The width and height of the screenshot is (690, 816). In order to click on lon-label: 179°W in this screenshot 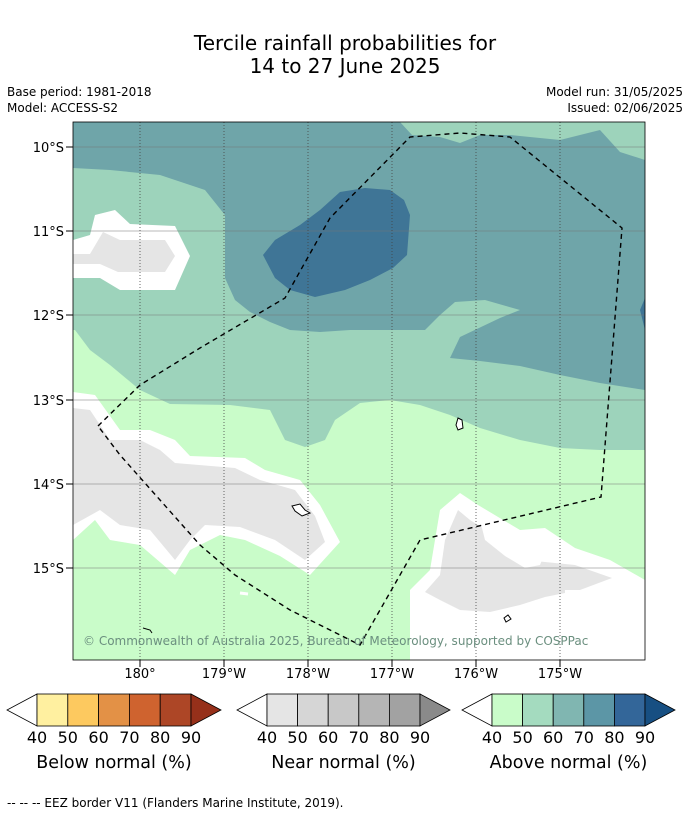, I will do `click(224, 674)`.